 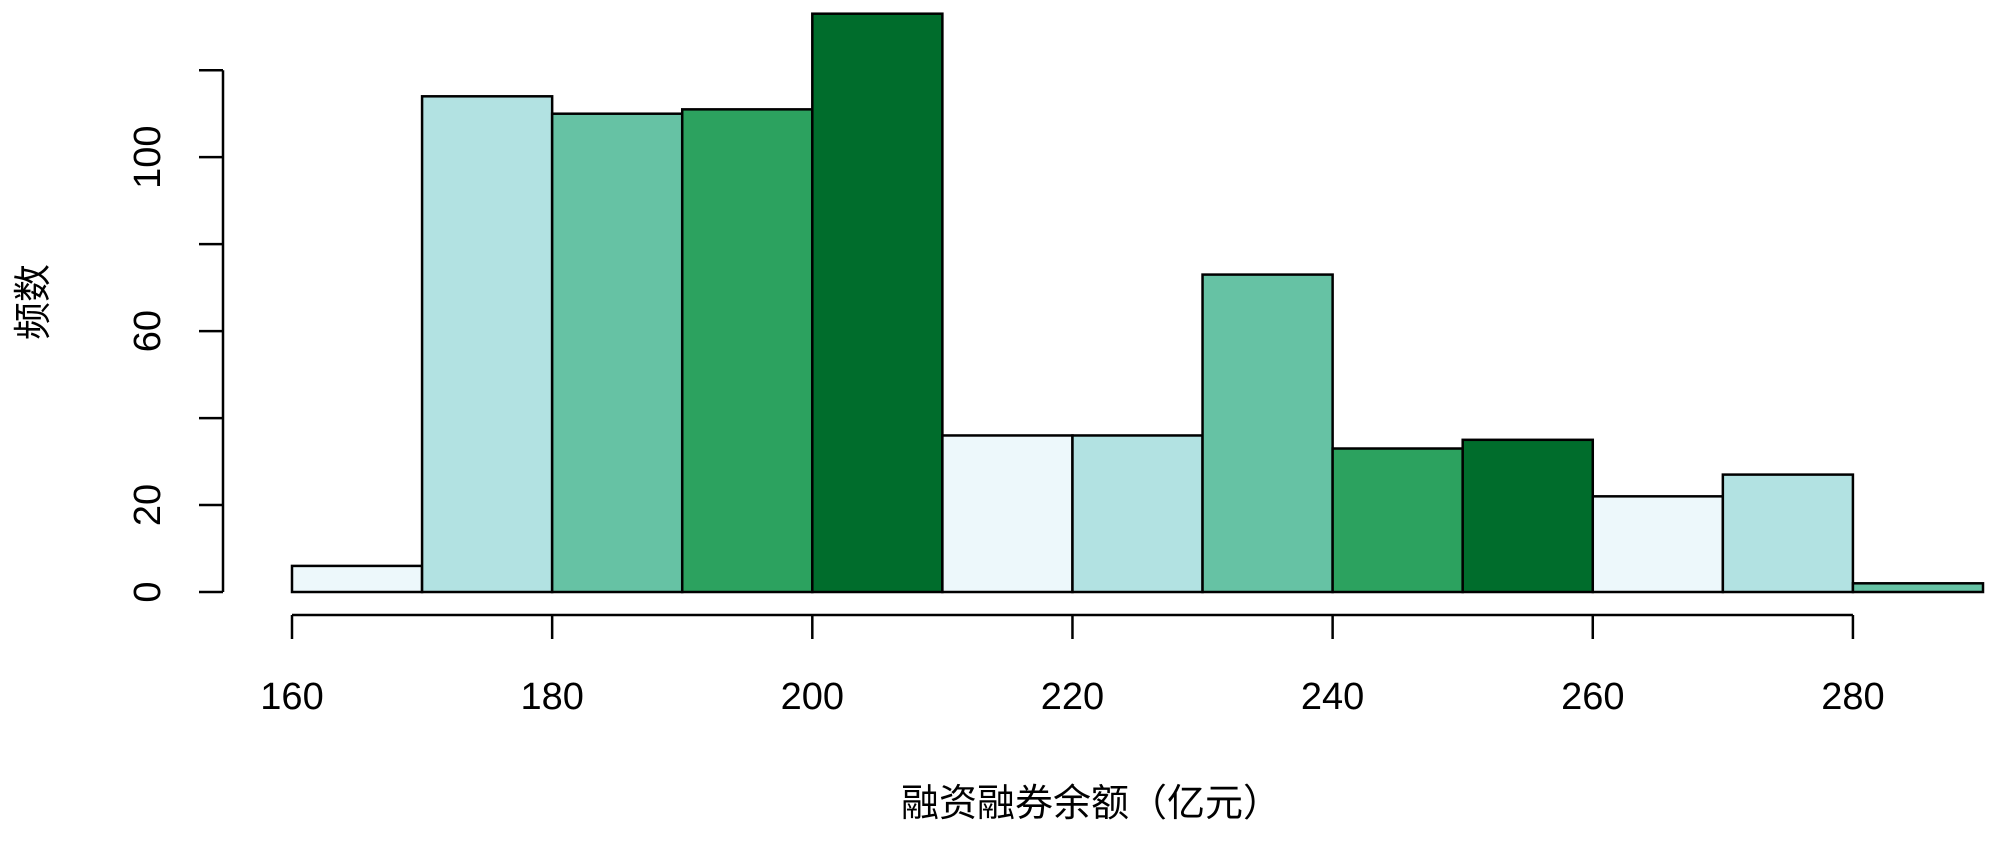 I want to click on y-axis-title: 频数, so click(x=34, y=302).